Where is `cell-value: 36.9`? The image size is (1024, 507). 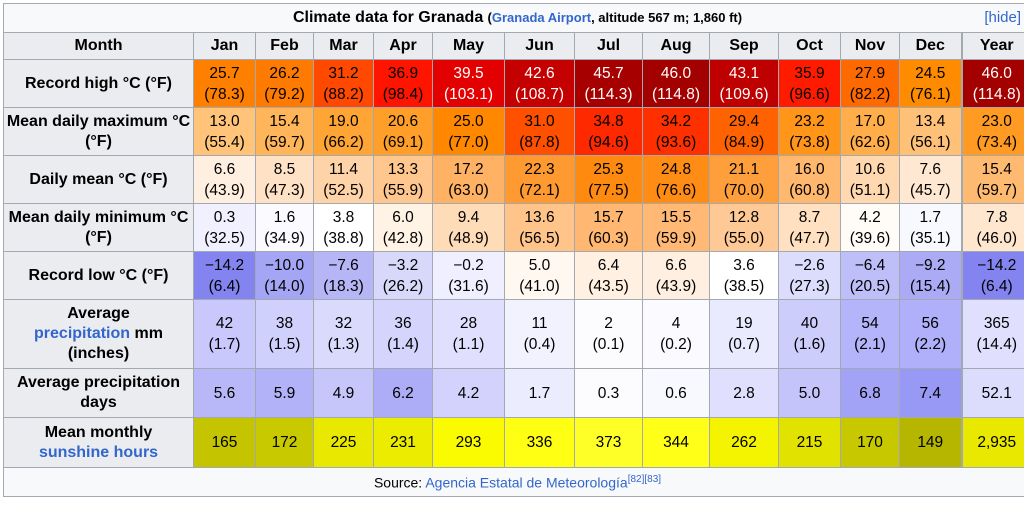
cell-value: 36.9 is located at coordinates (403, 73).